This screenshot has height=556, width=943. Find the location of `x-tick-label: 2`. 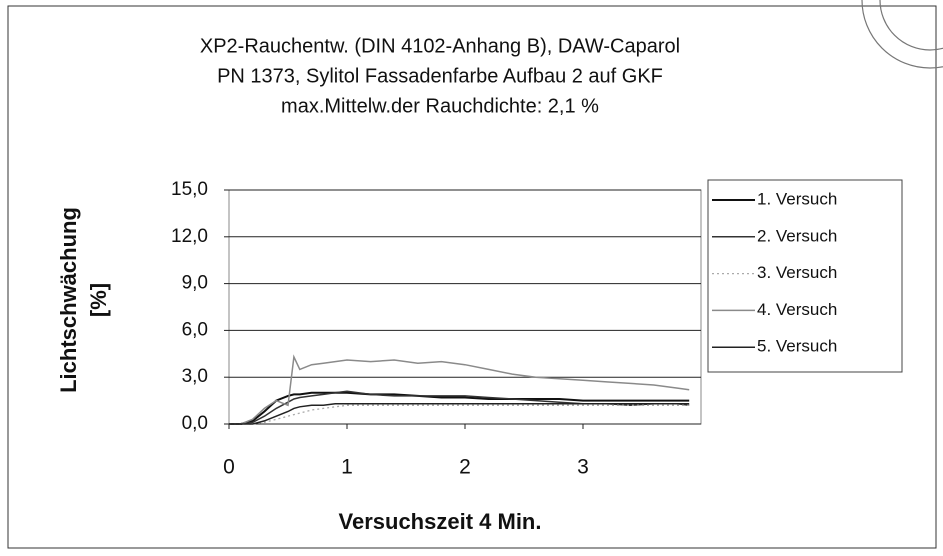

x-tick-label: 2 is located at coordinates (465, 467).